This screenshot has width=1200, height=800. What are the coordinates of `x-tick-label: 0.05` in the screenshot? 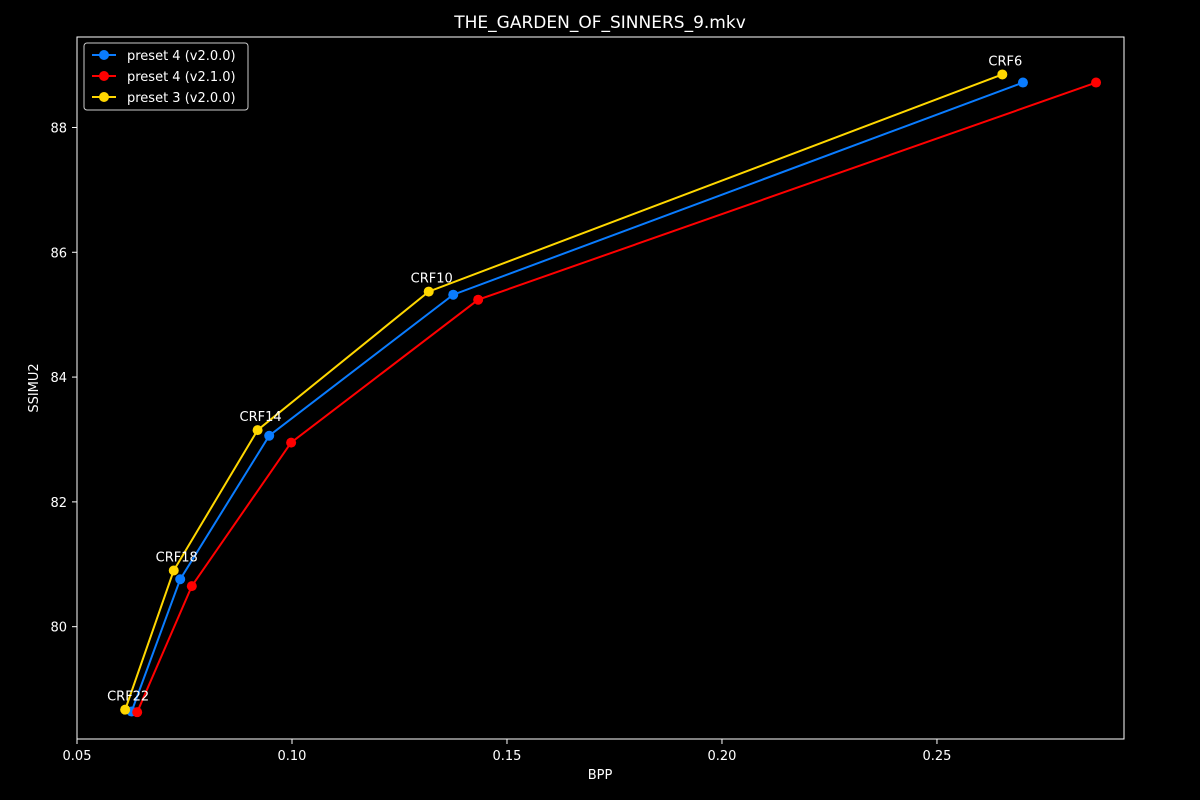 It's located at (77, 756).